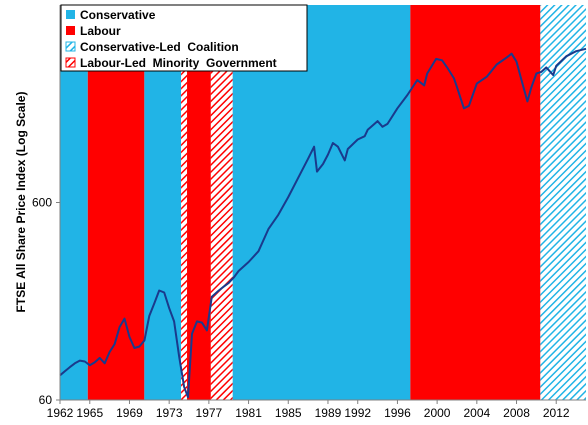 The height and width of the screenshot is (425, 588). Describe the element at coordinates (328, 413) in the screenshot. I see `x-tick-label-1989: 1989` at that location.